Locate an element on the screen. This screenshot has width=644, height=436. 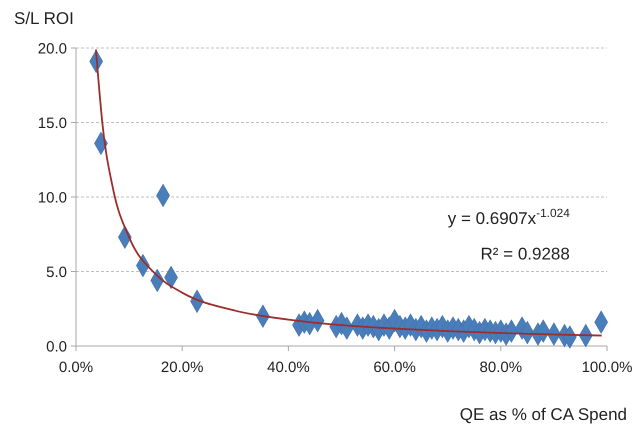
x-tick-label: 80.0% is located at coordinates (501, 367).